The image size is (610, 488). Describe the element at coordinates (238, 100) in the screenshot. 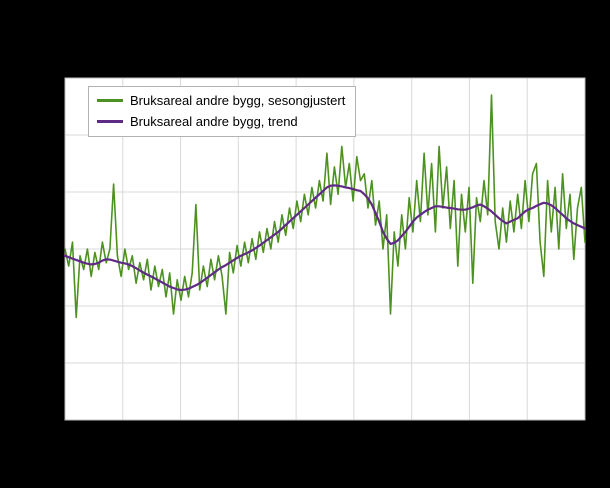

I see `legend-label-sesongjustert: Bruksareal andre bygg, sesongjustert` at that location.